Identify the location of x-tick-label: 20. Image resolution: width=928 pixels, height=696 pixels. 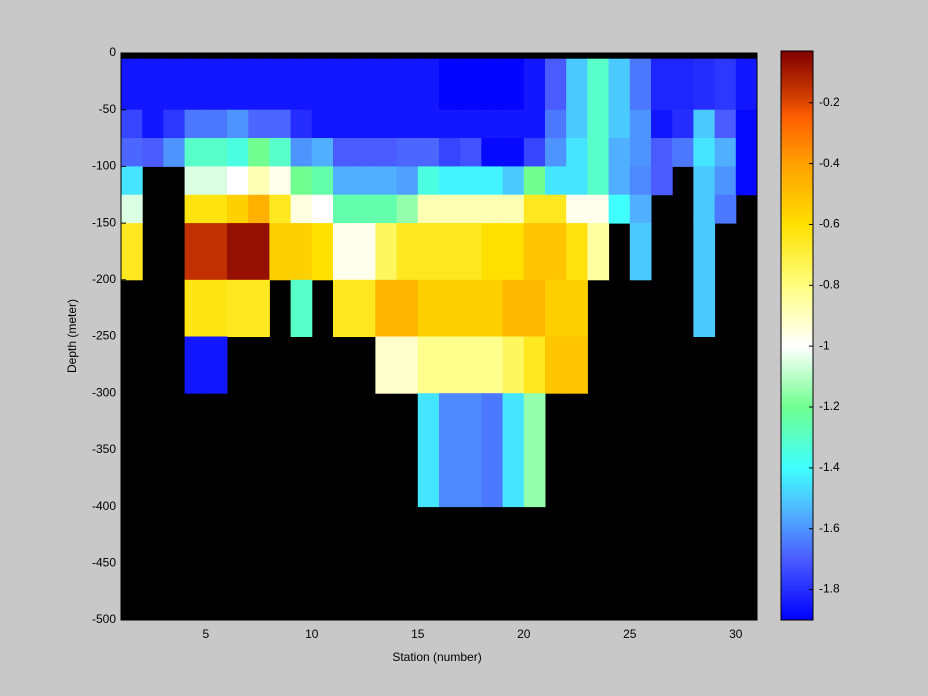
(524, 634).